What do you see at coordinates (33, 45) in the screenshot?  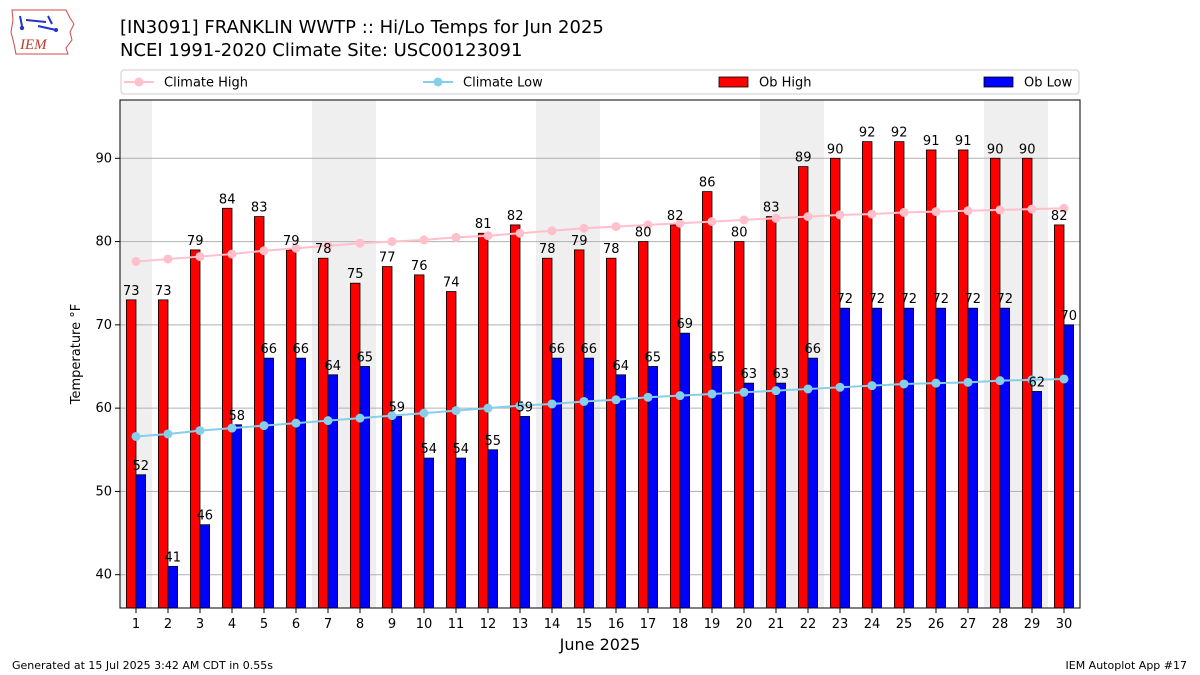 I see `logo-text: IEM` at bounding box center [33, 45].